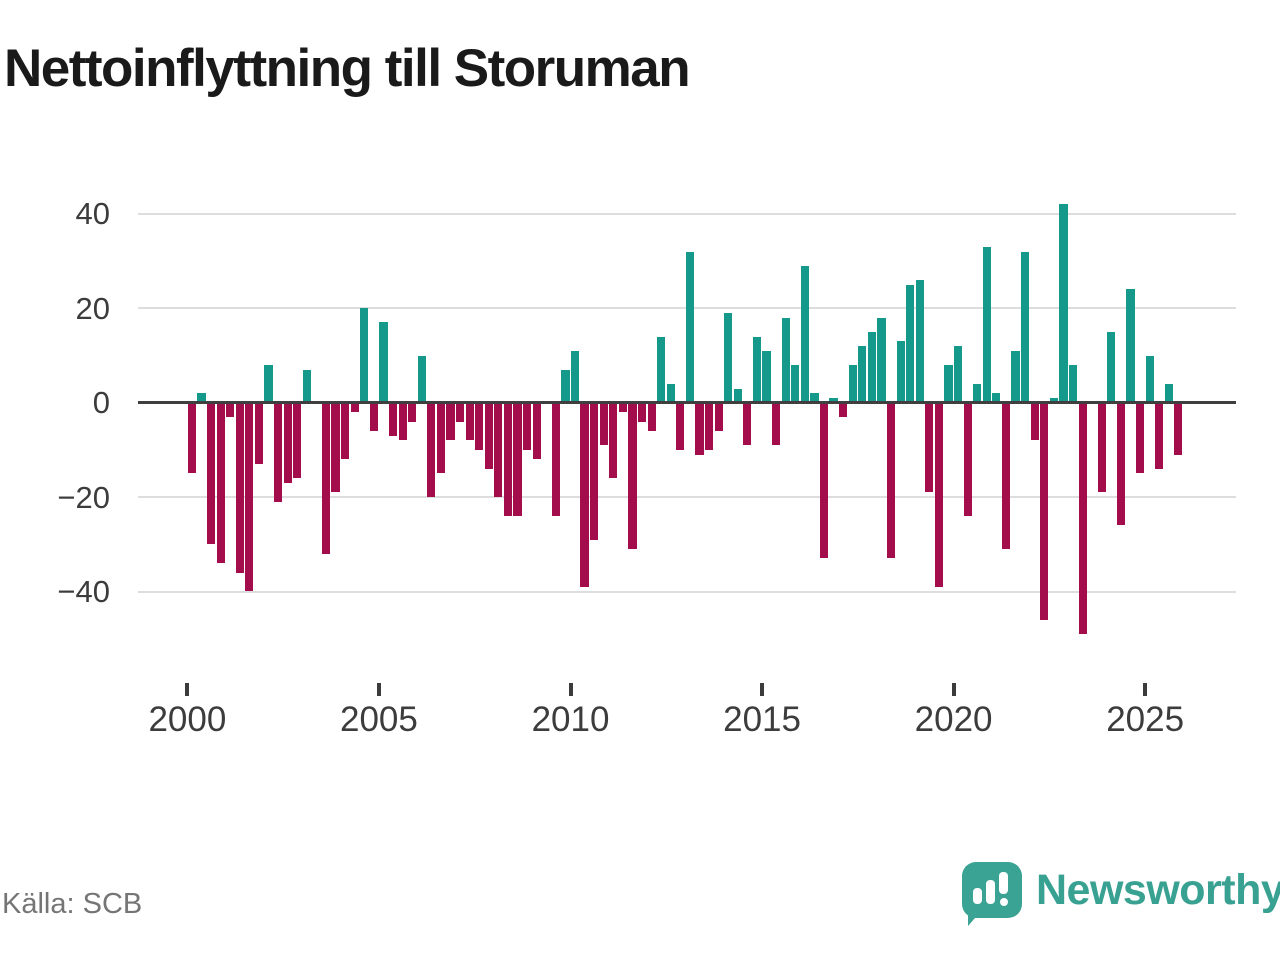 This screenshot has width=1280, height=960. I want to click on x-axis-tick-label: 2025, so click(1145, 719).